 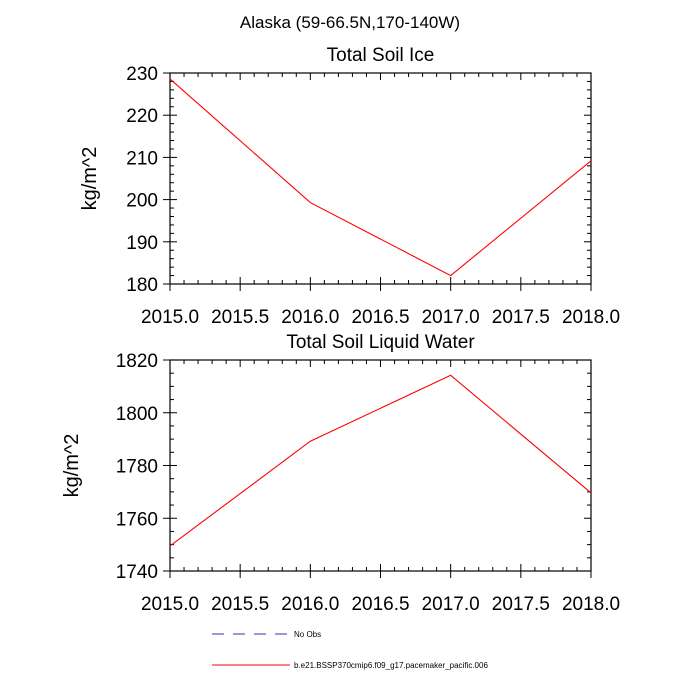 I want to click on soil-ice-x-tick-label: 2018.0, so click(x=591, y=317).